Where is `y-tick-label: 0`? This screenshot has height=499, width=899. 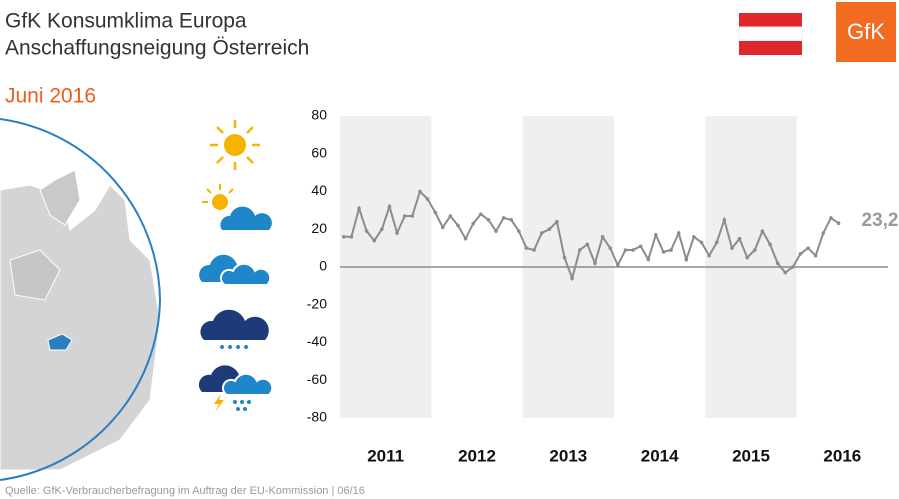 y-tick-label: 0 is located at coordinates (323, 266).